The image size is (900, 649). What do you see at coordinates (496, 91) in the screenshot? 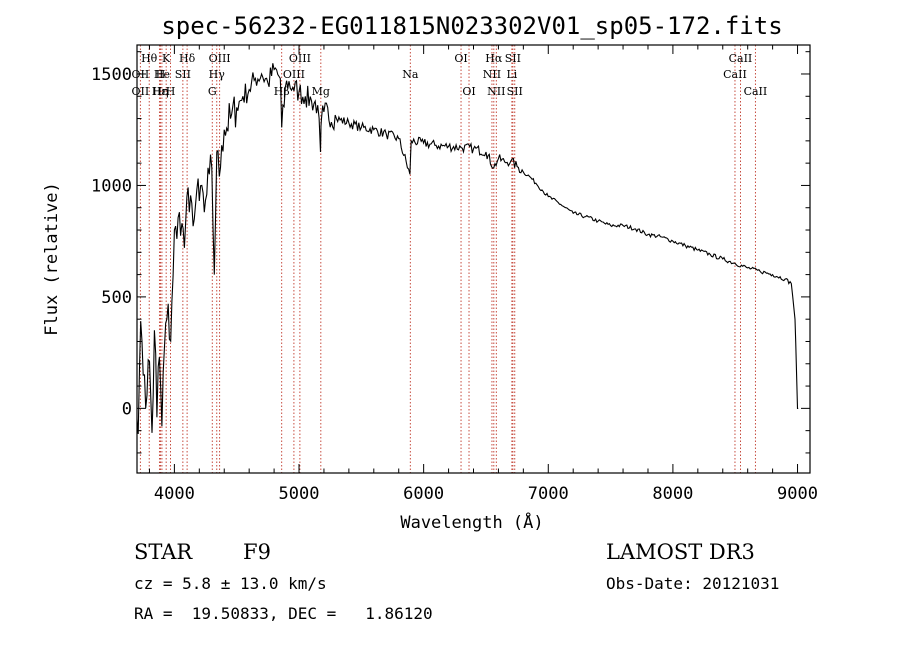
I see `line-label-27: NII` at bounding box center [496, 91].